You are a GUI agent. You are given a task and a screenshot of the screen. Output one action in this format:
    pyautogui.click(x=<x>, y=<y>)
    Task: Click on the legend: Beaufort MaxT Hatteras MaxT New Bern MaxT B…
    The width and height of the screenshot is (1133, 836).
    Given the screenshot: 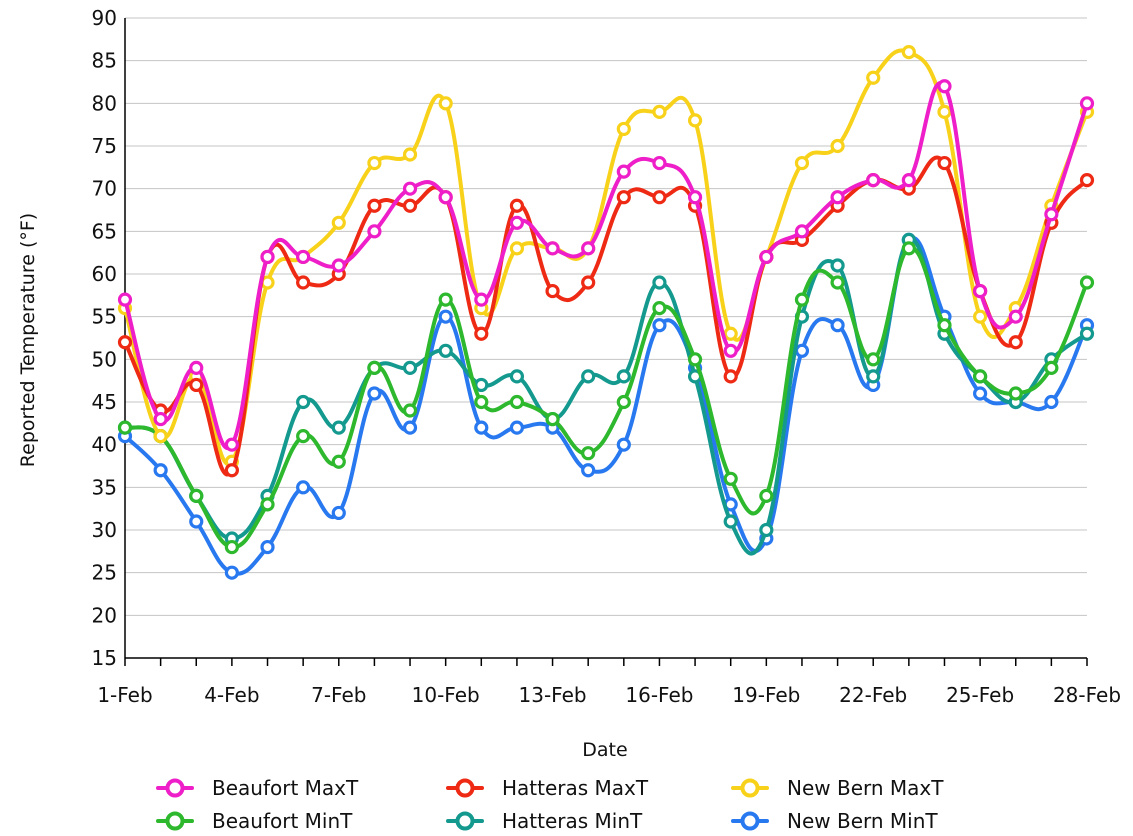 What is the action you would take?
    pyautogui.click(x=550, y=804)
    